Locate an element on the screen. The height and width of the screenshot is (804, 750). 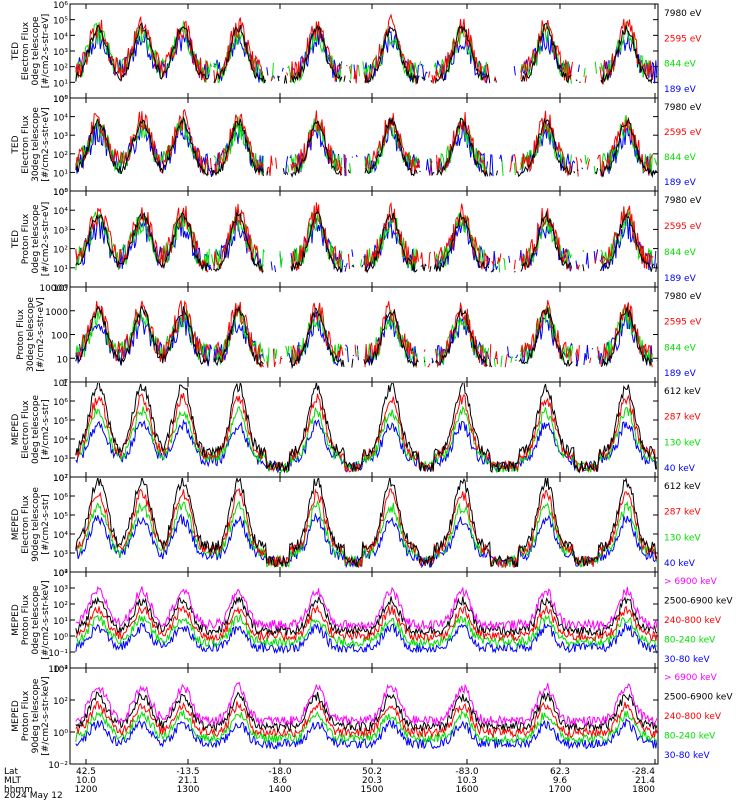
series-line-287-kev is located at coordinates (375, 432).